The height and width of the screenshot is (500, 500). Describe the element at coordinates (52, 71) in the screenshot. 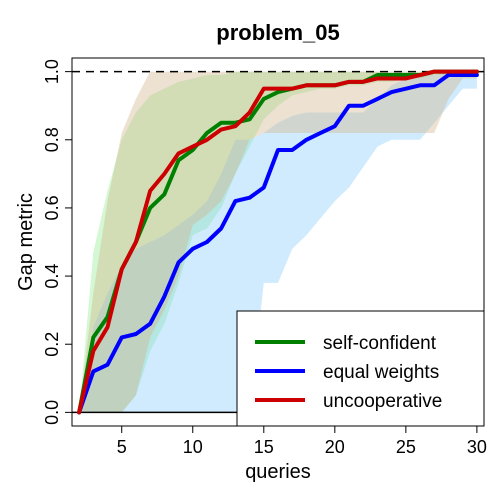

I see `y-tick-label: 1.0` at that location.